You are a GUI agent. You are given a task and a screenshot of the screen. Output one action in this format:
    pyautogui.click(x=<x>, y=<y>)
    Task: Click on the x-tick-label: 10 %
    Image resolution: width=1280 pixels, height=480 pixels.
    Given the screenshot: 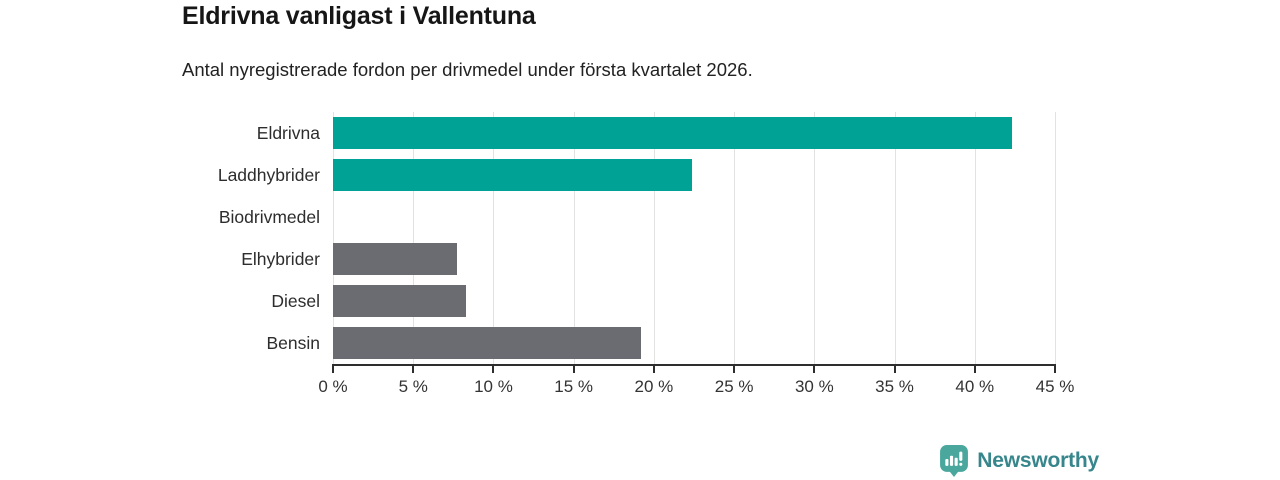 What is the action you would take?
    pyautogui.click(x=493, y=386)
    